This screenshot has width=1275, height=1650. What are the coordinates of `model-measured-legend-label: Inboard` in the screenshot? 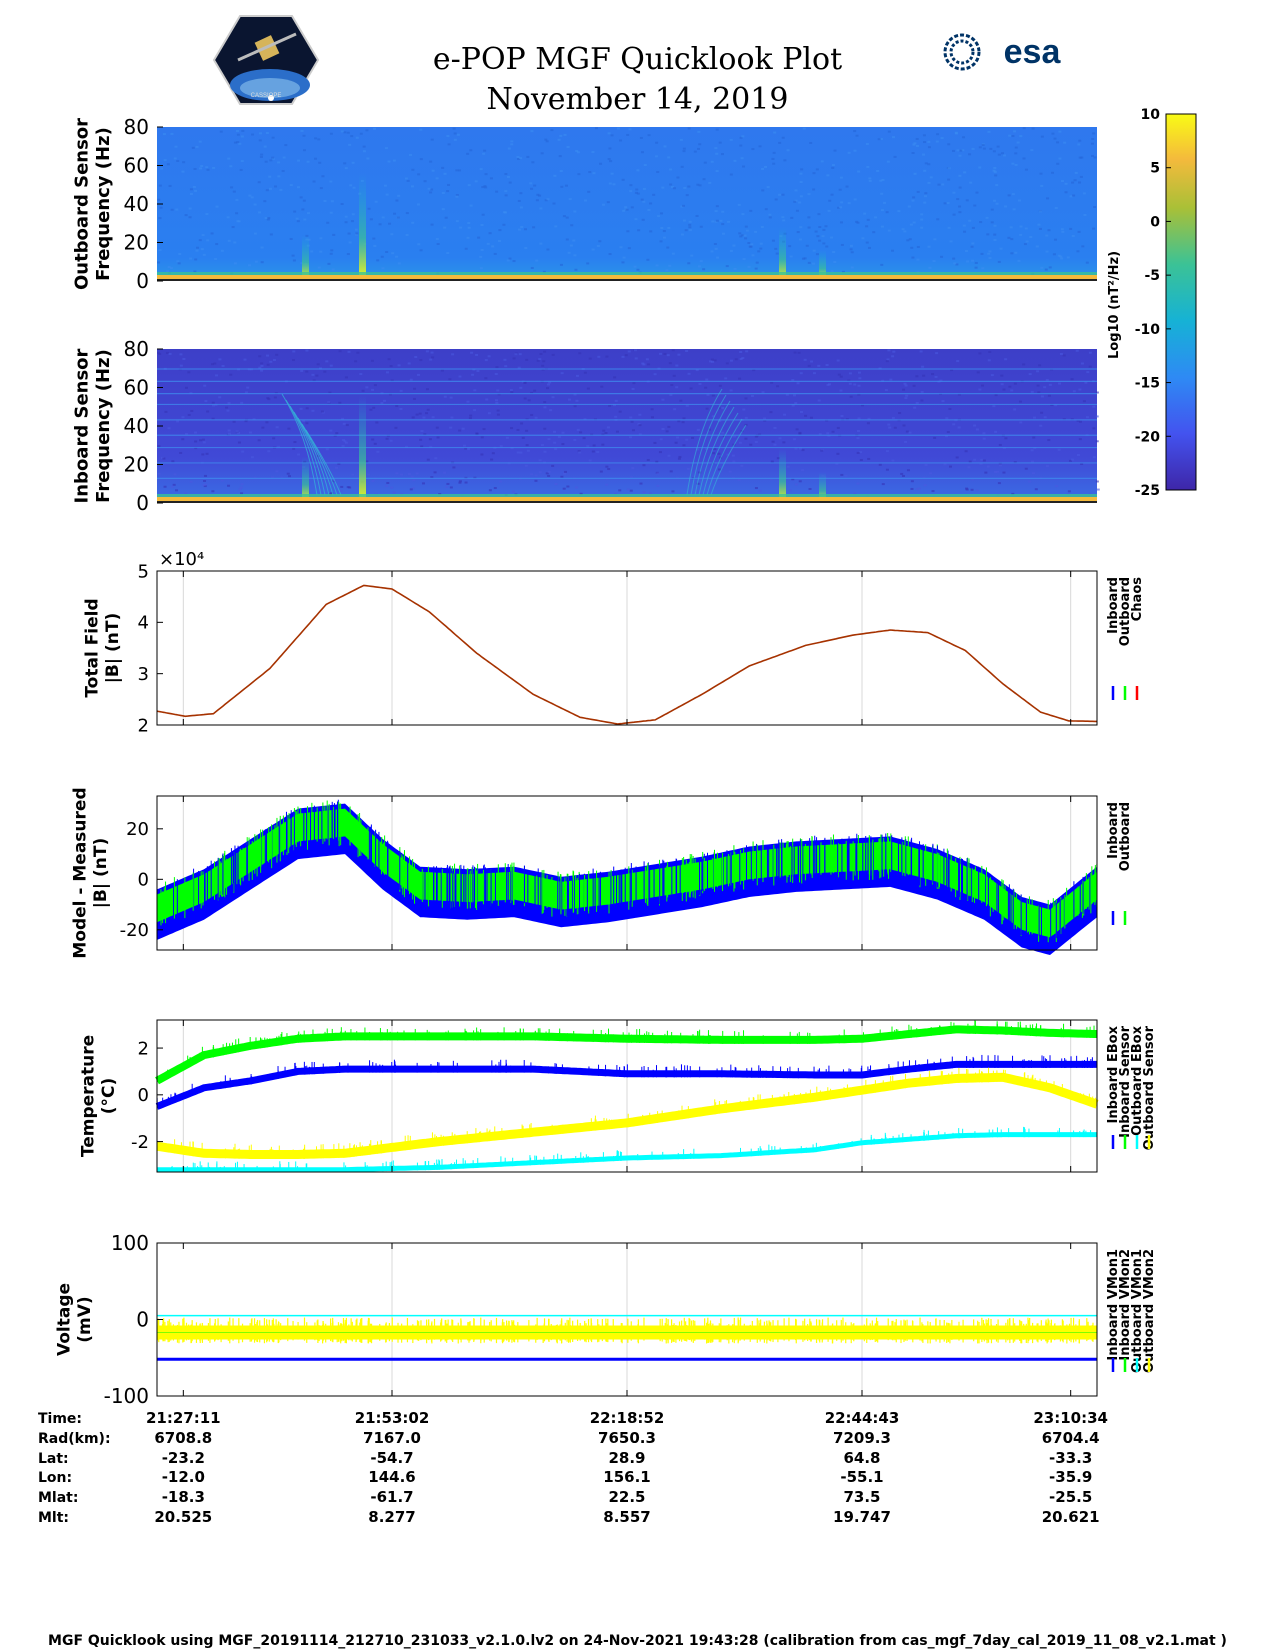 It's located at (1113, 830).